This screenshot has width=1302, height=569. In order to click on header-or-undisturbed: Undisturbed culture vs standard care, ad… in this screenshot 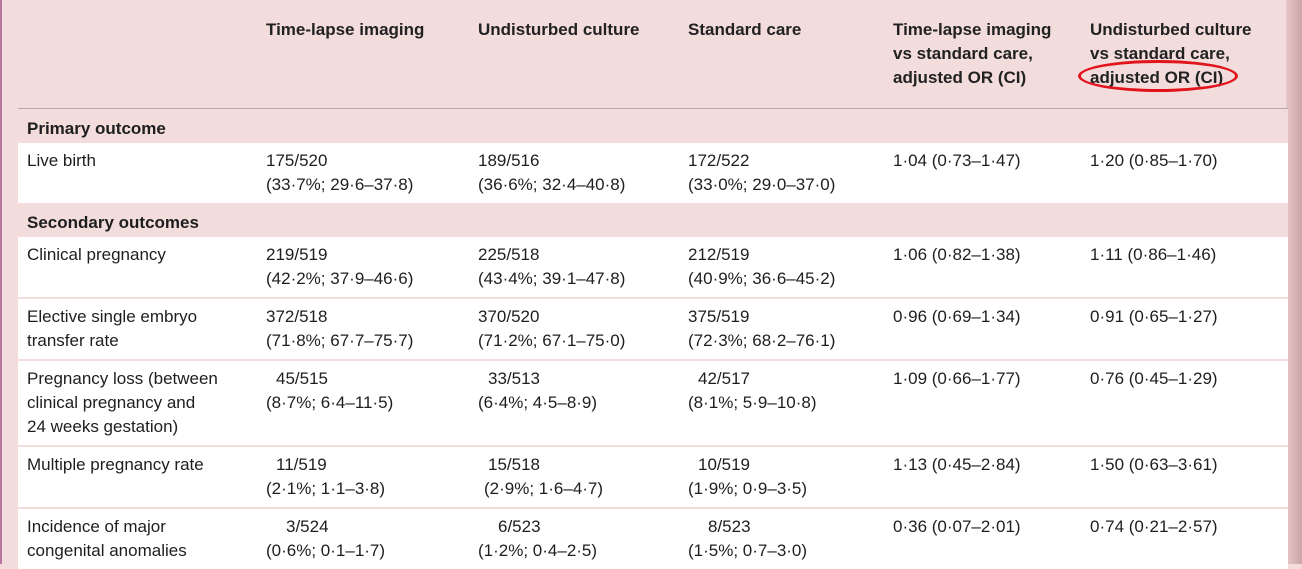, I will do `click(1183, 54)`.